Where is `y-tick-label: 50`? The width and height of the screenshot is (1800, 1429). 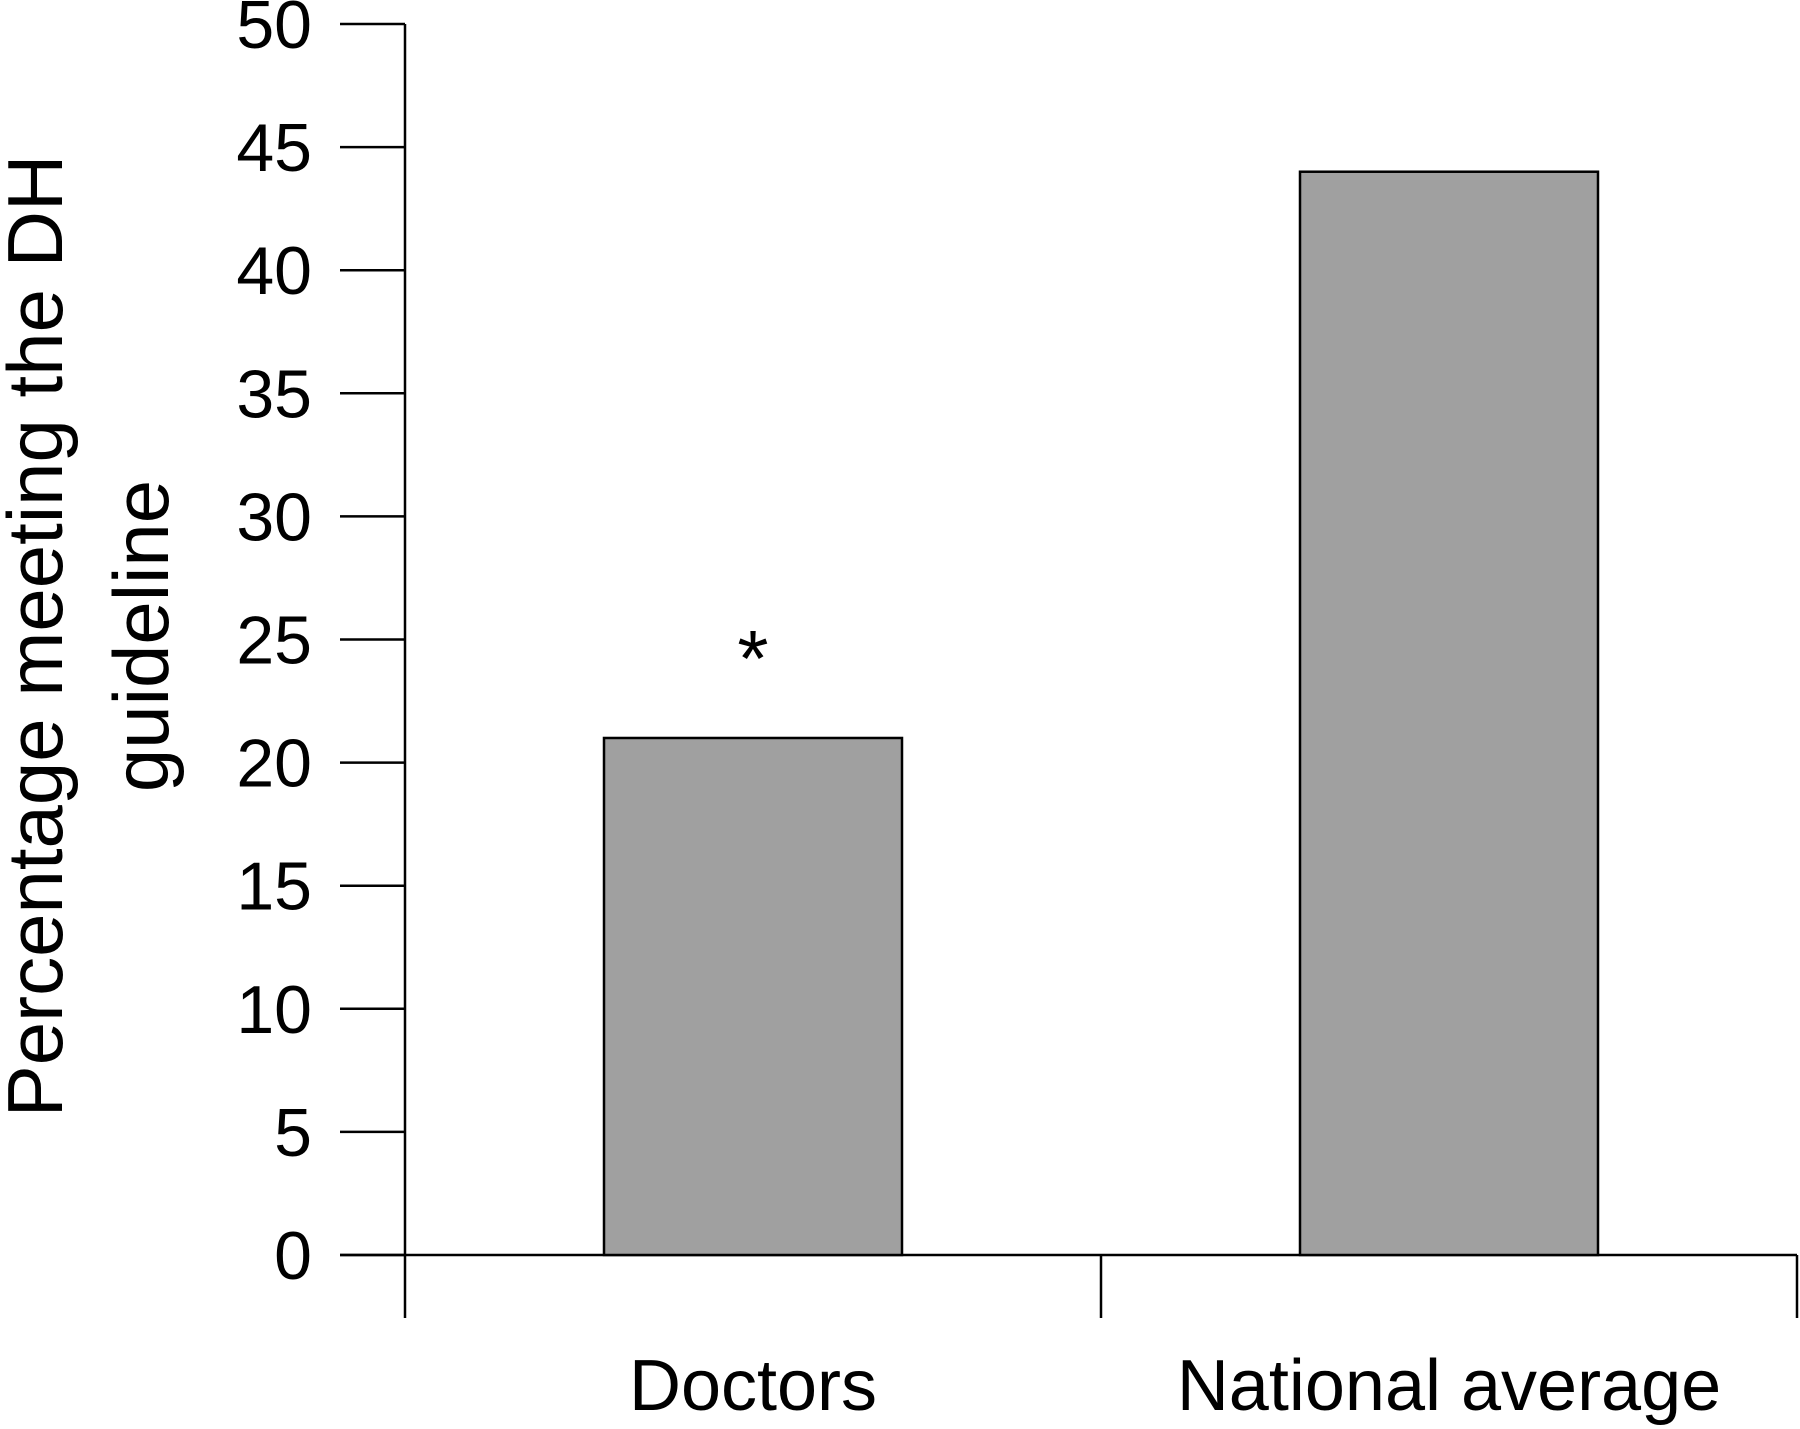 y-tick-label: 50 is located at coordinates (274, 31).